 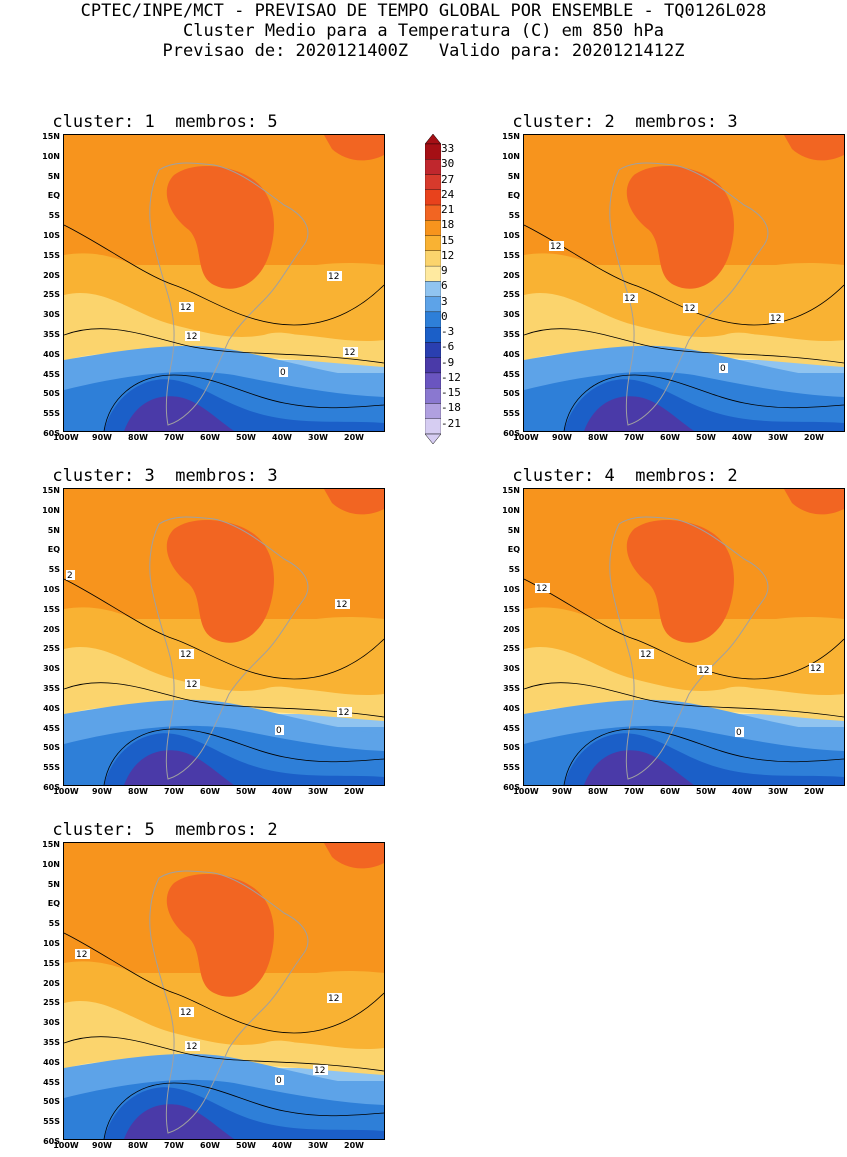 I want to click on panel-title: cluster: 2 membros: 3, so click(x=625, y=122).